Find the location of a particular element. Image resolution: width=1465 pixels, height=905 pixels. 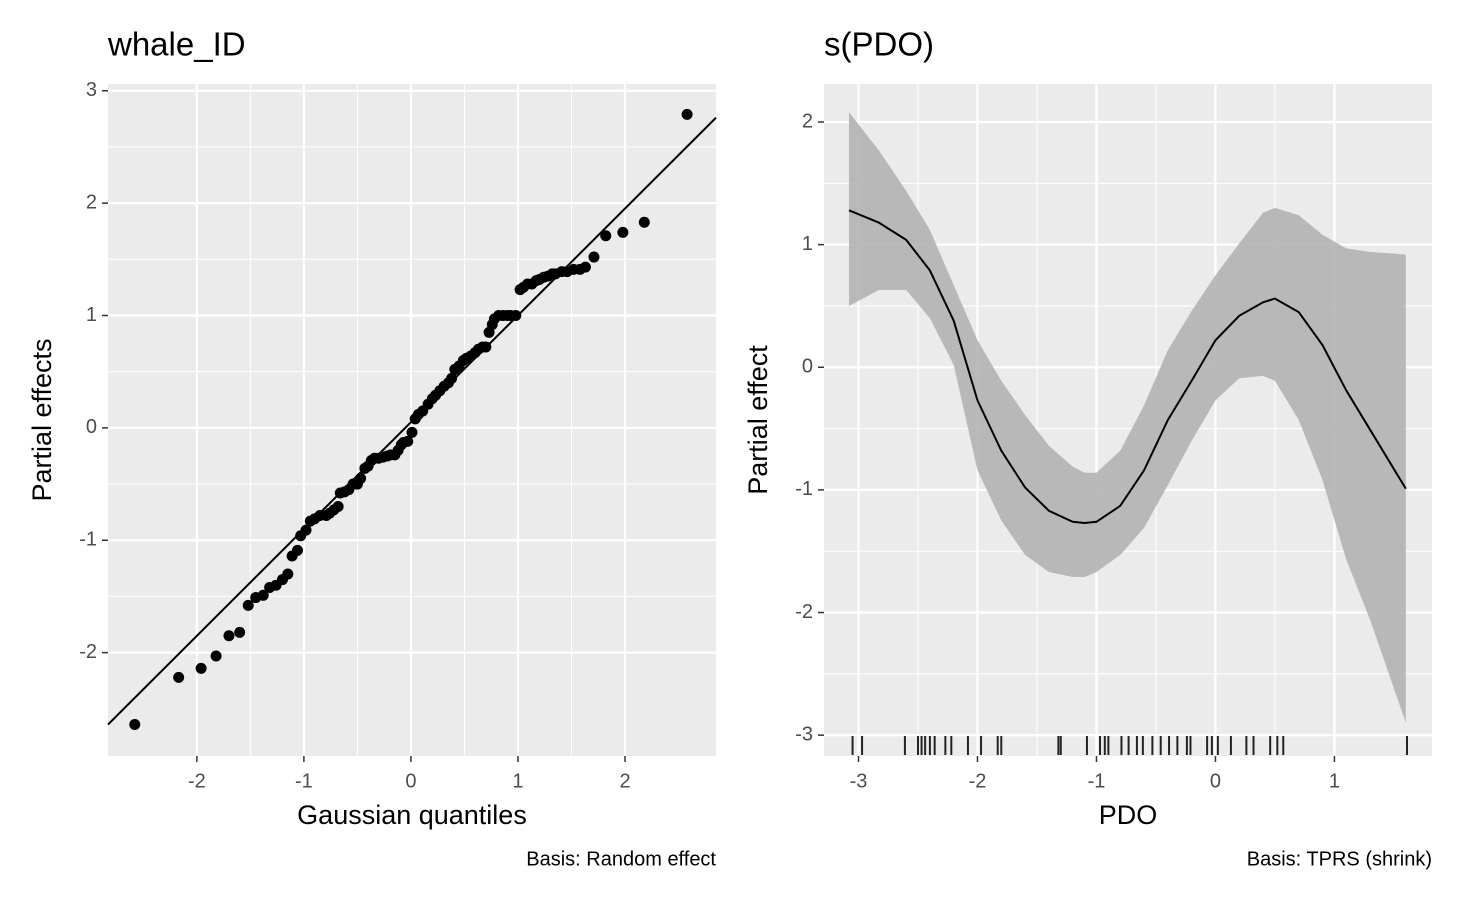

x-axis-title: Gaussian quantiles is located at coordinates (412, 815).